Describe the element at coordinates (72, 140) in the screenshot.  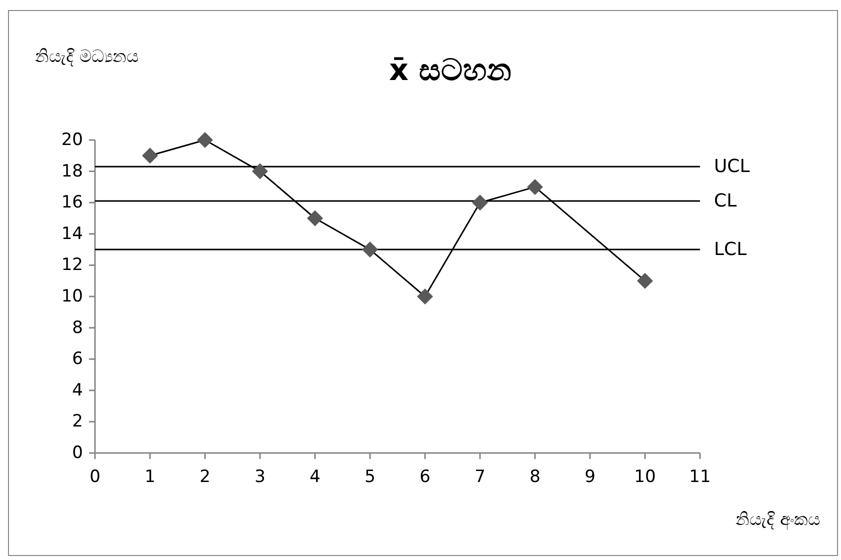
I see `y-tick-label: 20` at that location.